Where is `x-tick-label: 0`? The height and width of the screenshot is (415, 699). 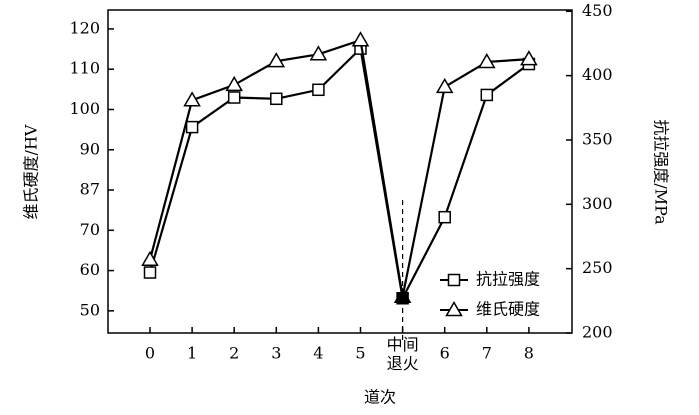
x-tick-label: 0 is located at coordinates (150, 353).